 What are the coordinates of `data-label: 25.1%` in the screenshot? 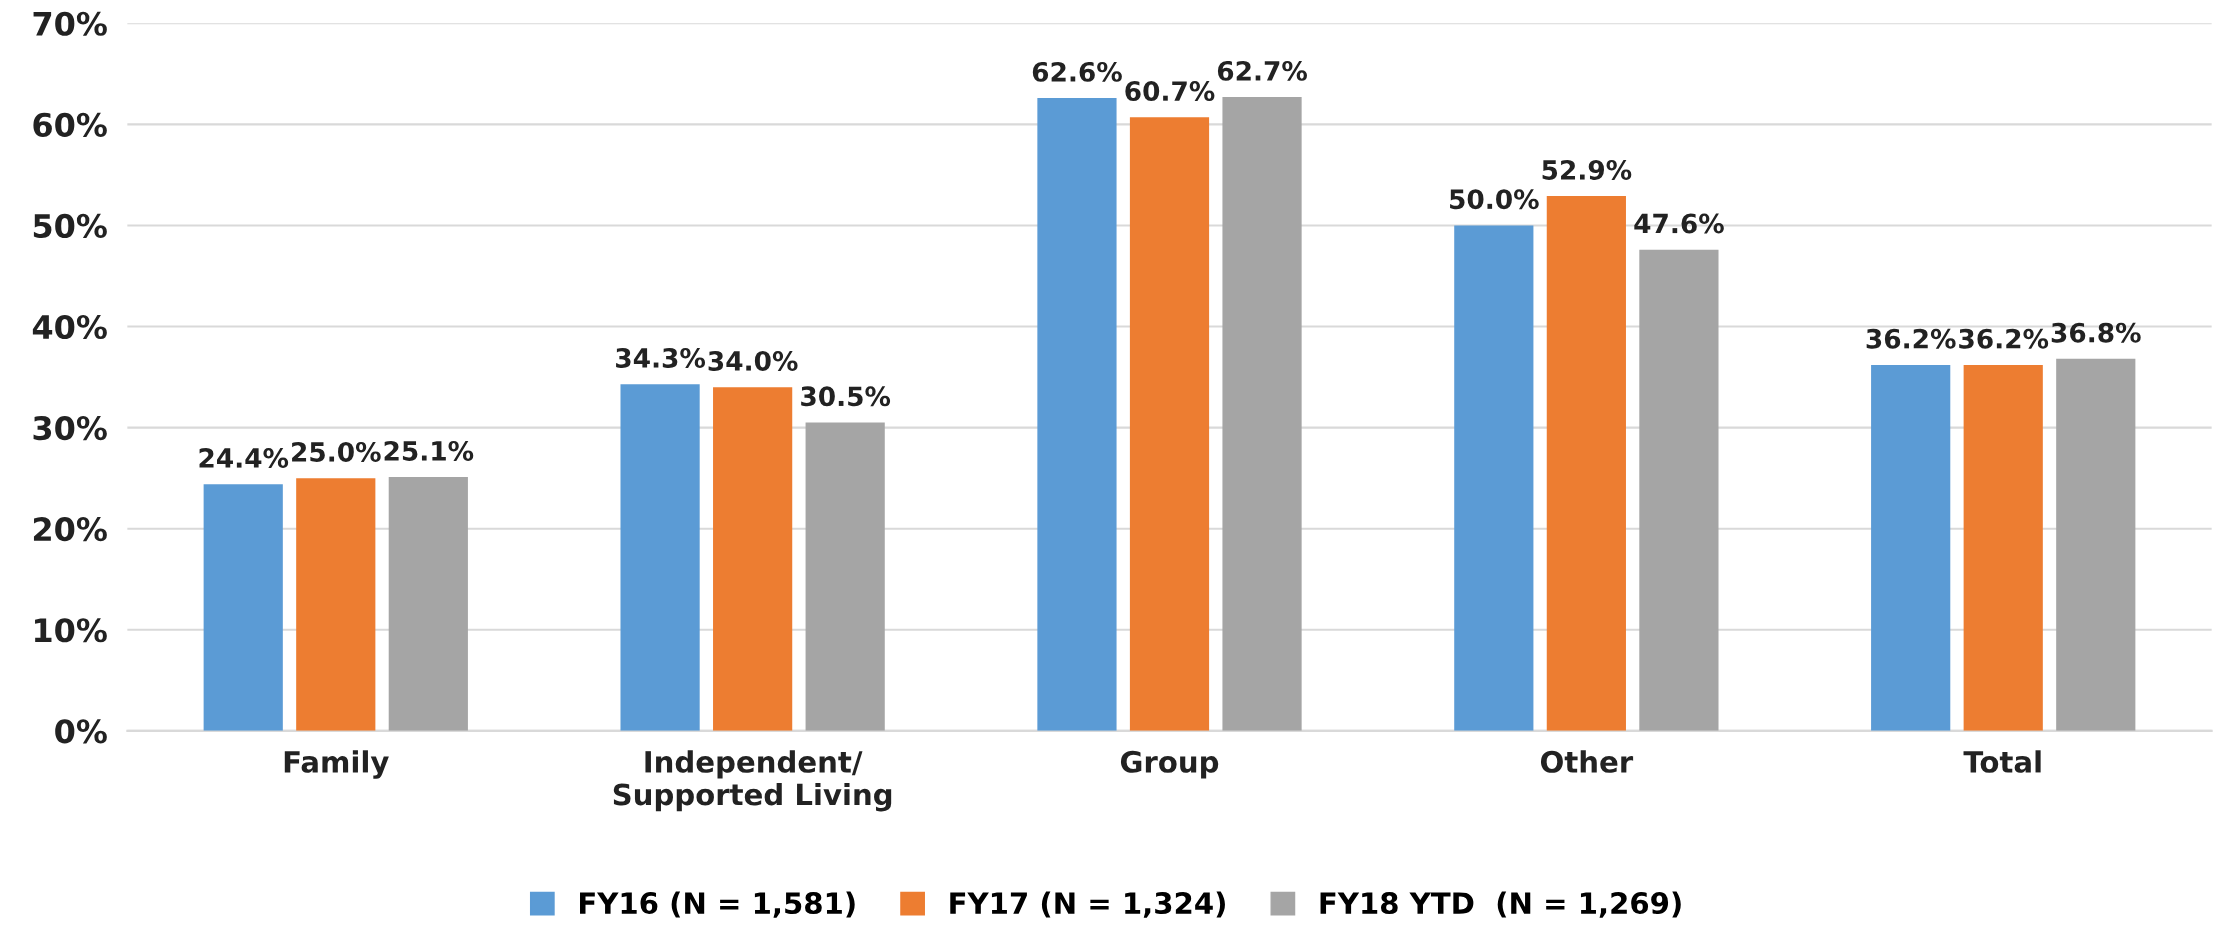 It's located at (429, 450).